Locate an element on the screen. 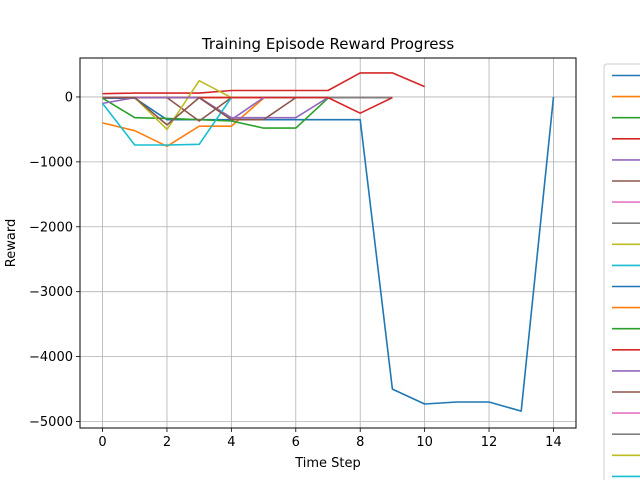  y-tick-label: −2000 is located at coordinates (51, 227).